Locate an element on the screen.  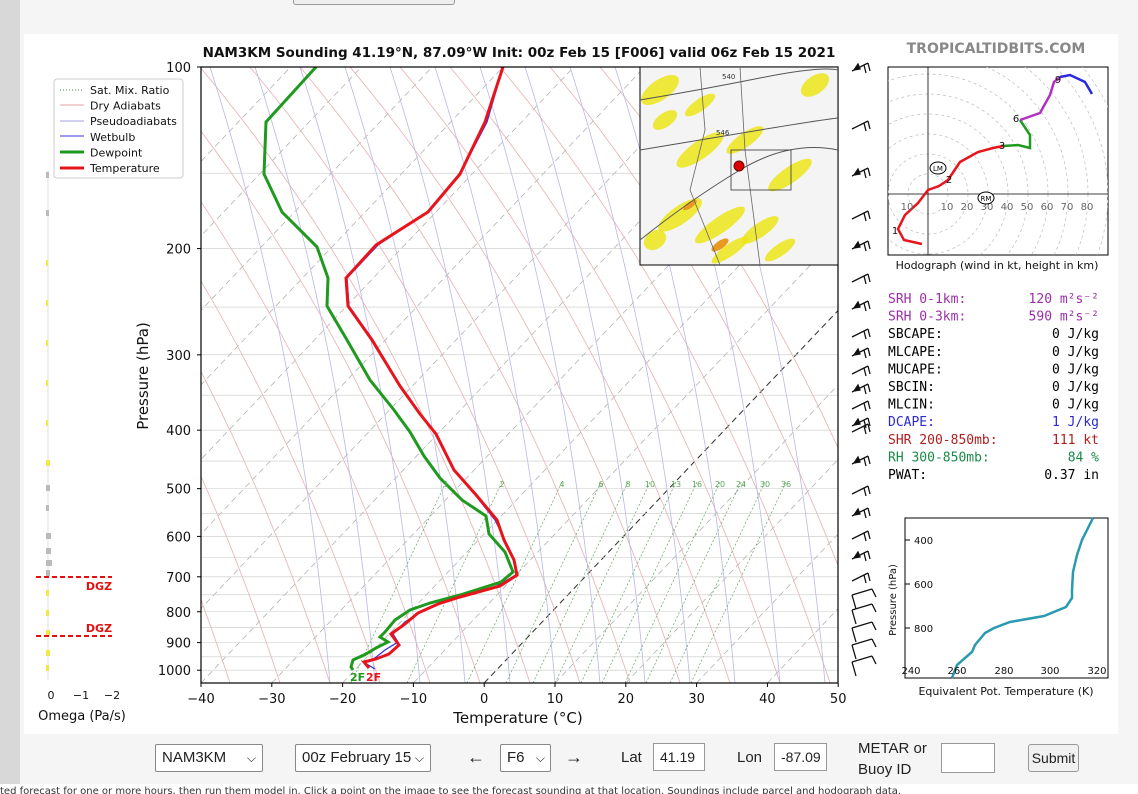
mixing-ratio-label: 20 is located at coordinates (720, 484).